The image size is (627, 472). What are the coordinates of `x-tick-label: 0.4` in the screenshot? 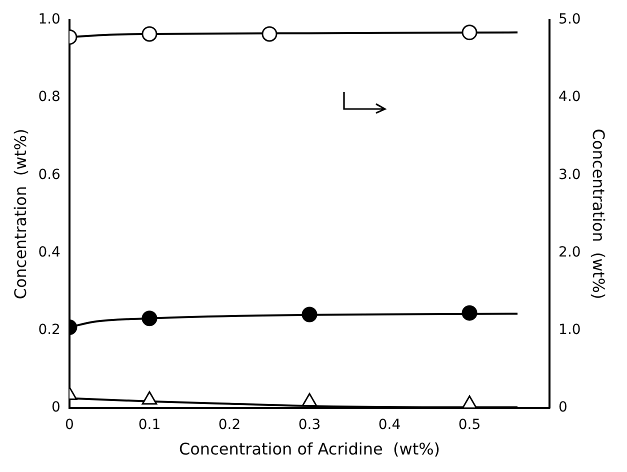 It's located at (389, 425).